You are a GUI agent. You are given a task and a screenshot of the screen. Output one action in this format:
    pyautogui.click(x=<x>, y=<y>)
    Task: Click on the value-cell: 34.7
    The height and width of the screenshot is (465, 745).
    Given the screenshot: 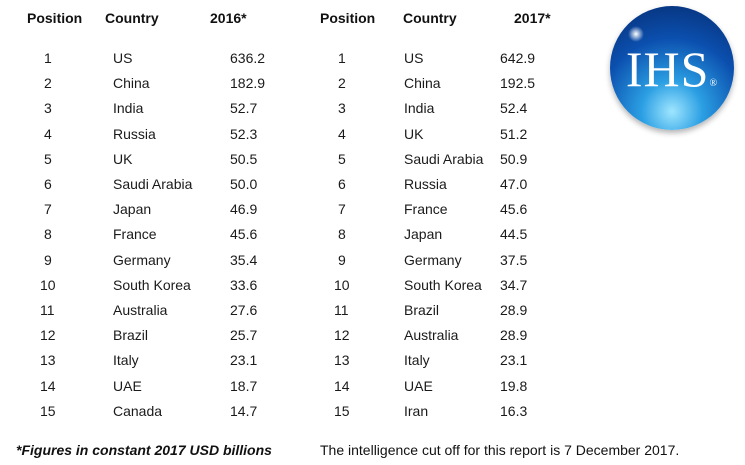 What is the action you would take?
    pyautogui.click(x=514, y=284)
    